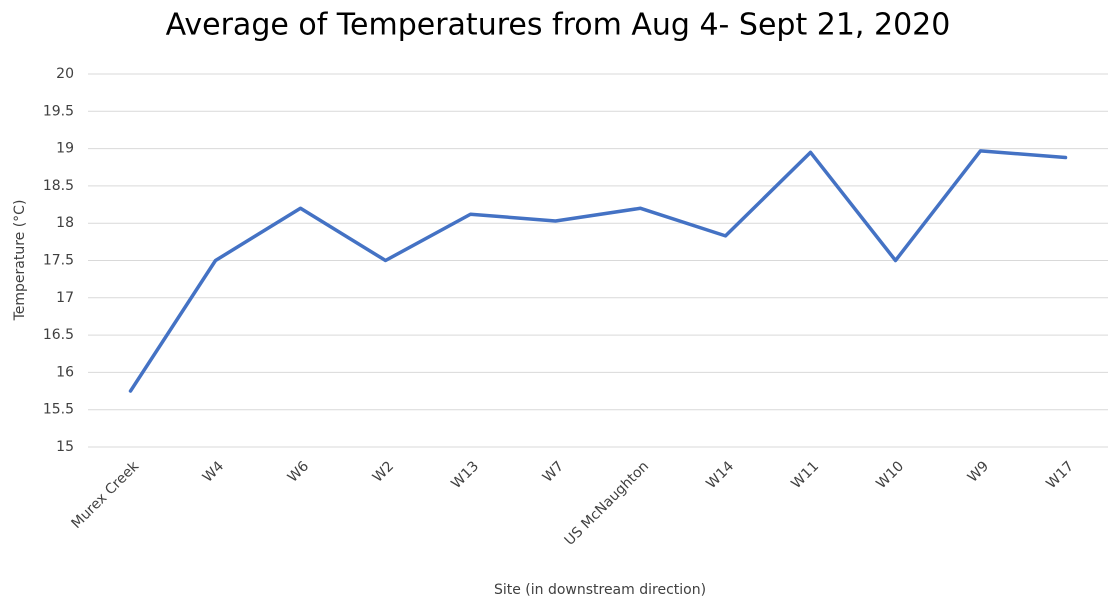  I want to click on y-tick-label: 16.5, so click(58, 335).